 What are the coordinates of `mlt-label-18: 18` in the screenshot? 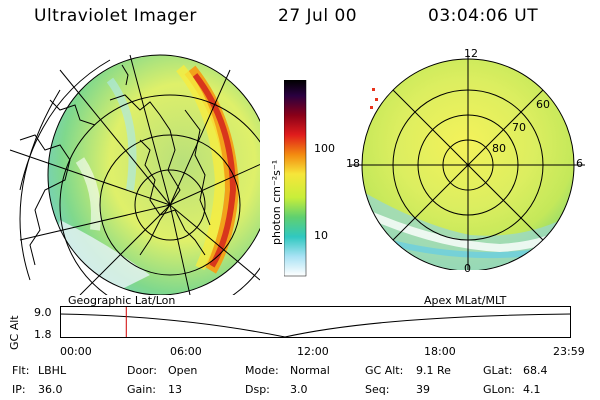 It's located at (353, 163).